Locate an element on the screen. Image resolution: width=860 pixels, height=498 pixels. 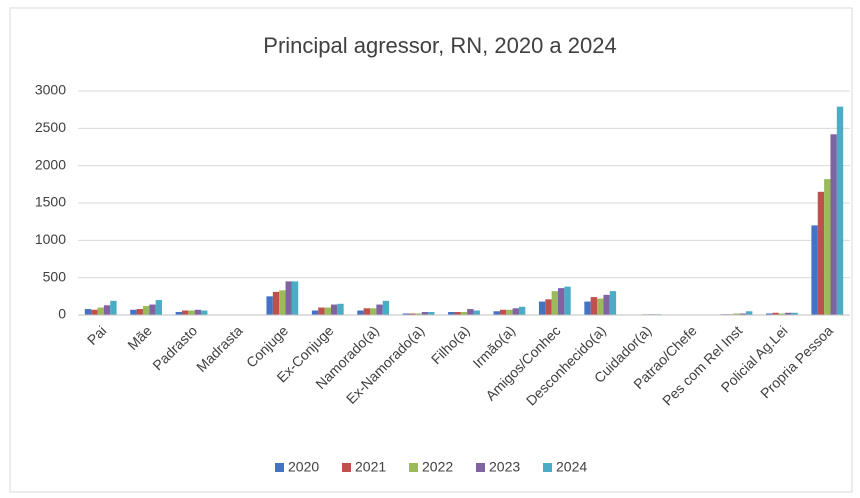
legend-label: 2020 is located at coordinates (303, 467).